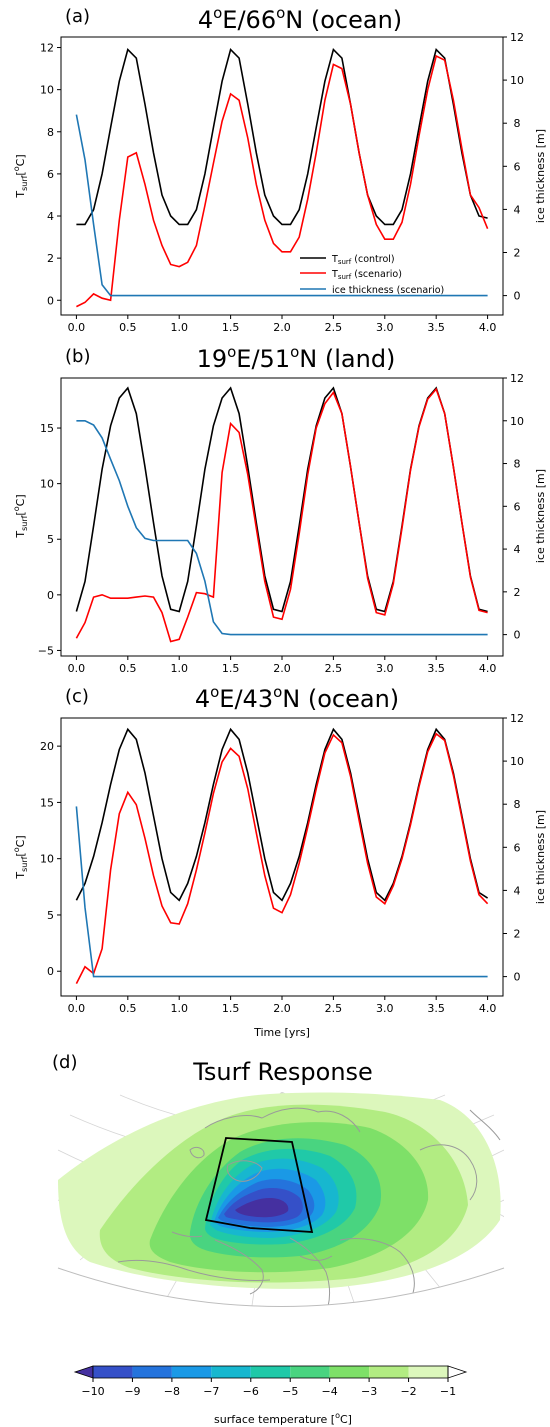 This screenshot has height=1427, width=550. I want to click on panel-label-c: (c), so click(77, 696).